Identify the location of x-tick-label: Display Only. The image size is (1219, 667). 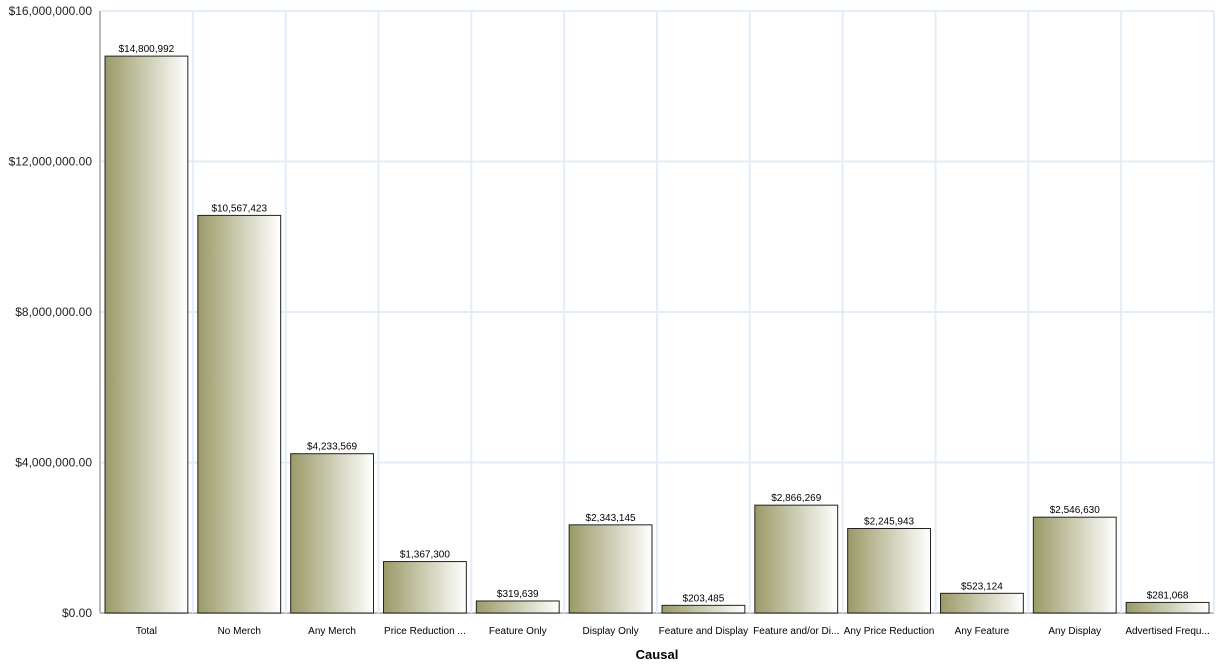
(611, 631).